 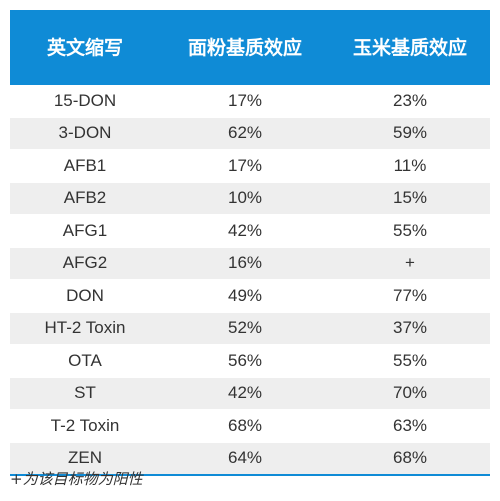 What do you see at coordinates (245, 198) in the screenshot?
I see `cell-flour-matrix-effect: 10%` at bounding box center [245, 198].